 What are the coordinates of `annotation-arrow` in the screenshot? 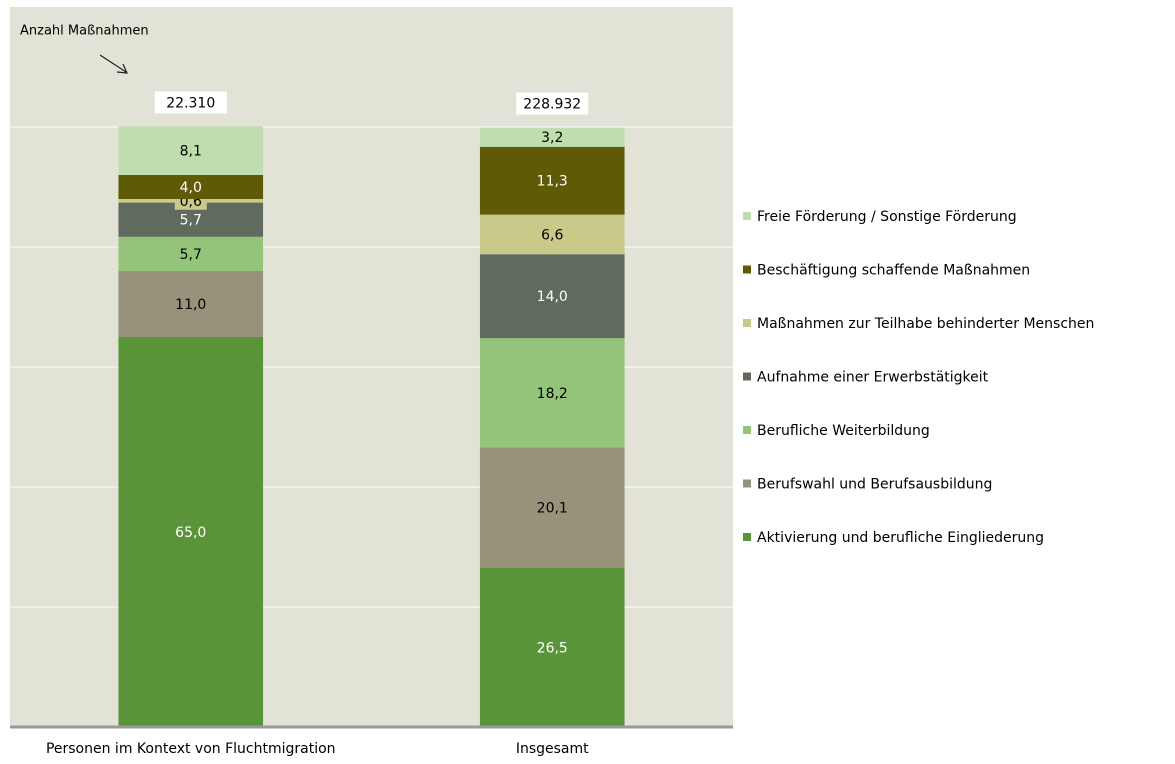 It's located at (113, 63).